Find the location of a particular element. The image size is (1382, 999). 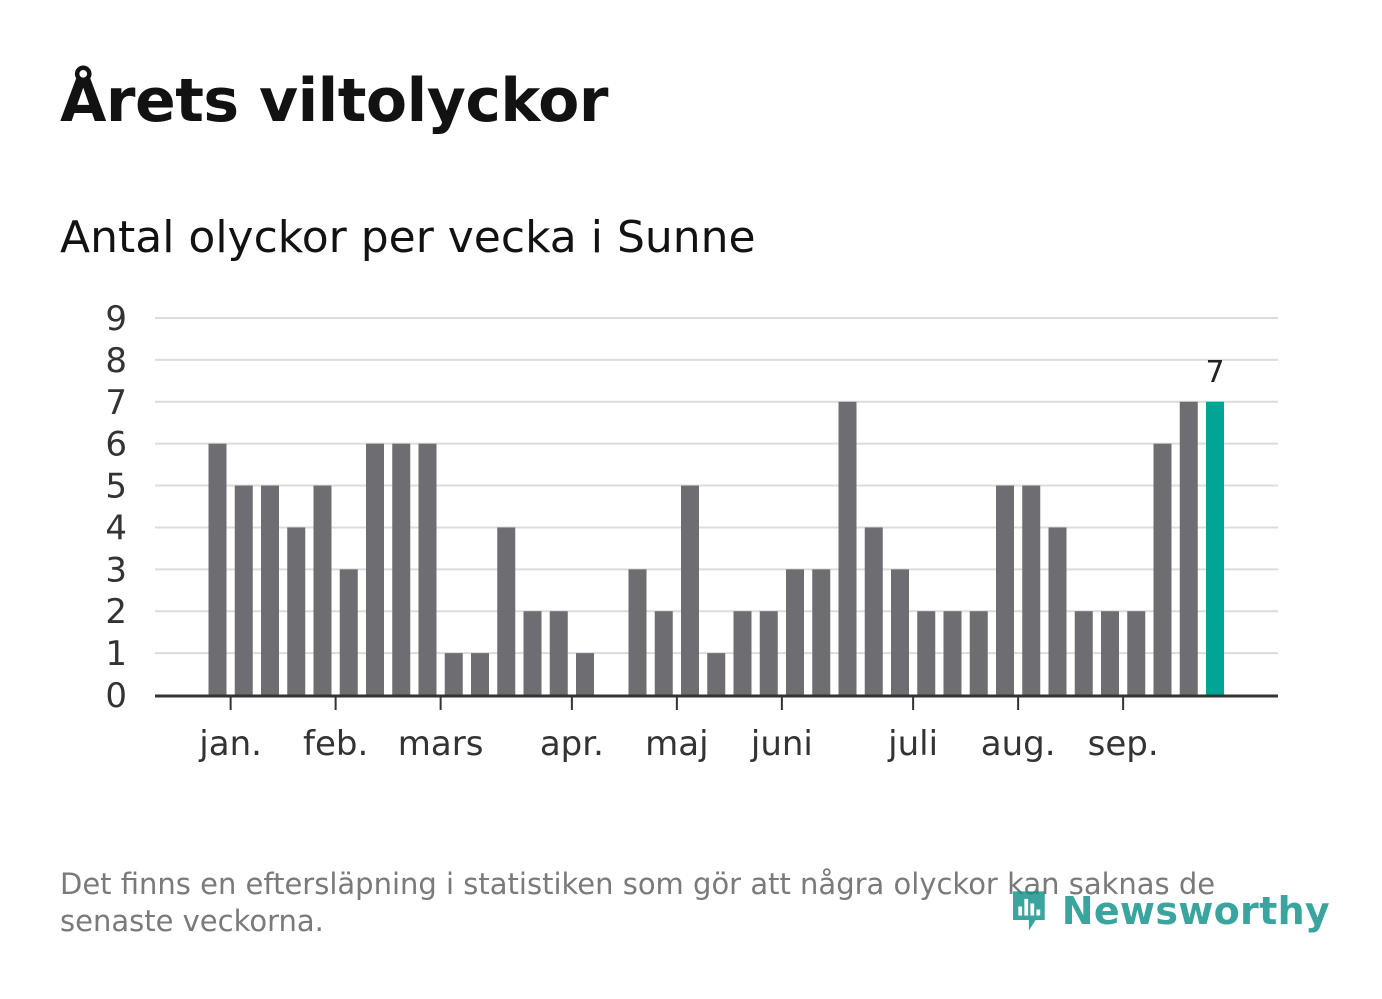

newsworthy-logo: Newsworthy is located at coordinates (1170, 911).